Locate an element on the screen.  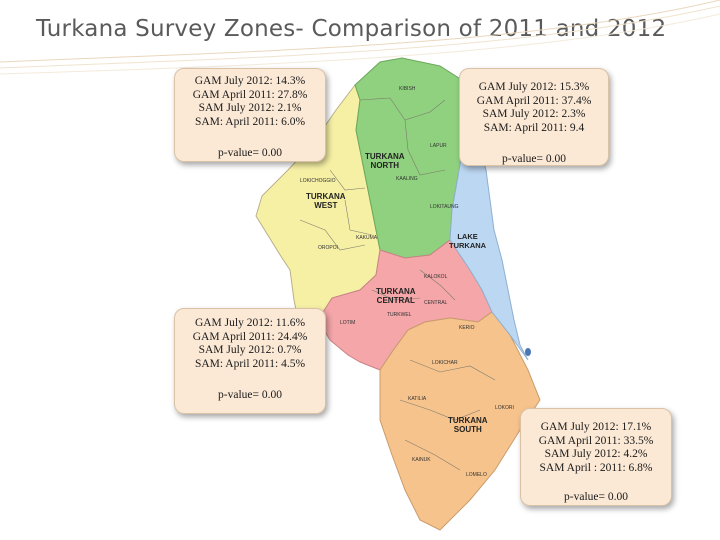
place-turkwel: TURKWEL is located at coordinates (399, 315).